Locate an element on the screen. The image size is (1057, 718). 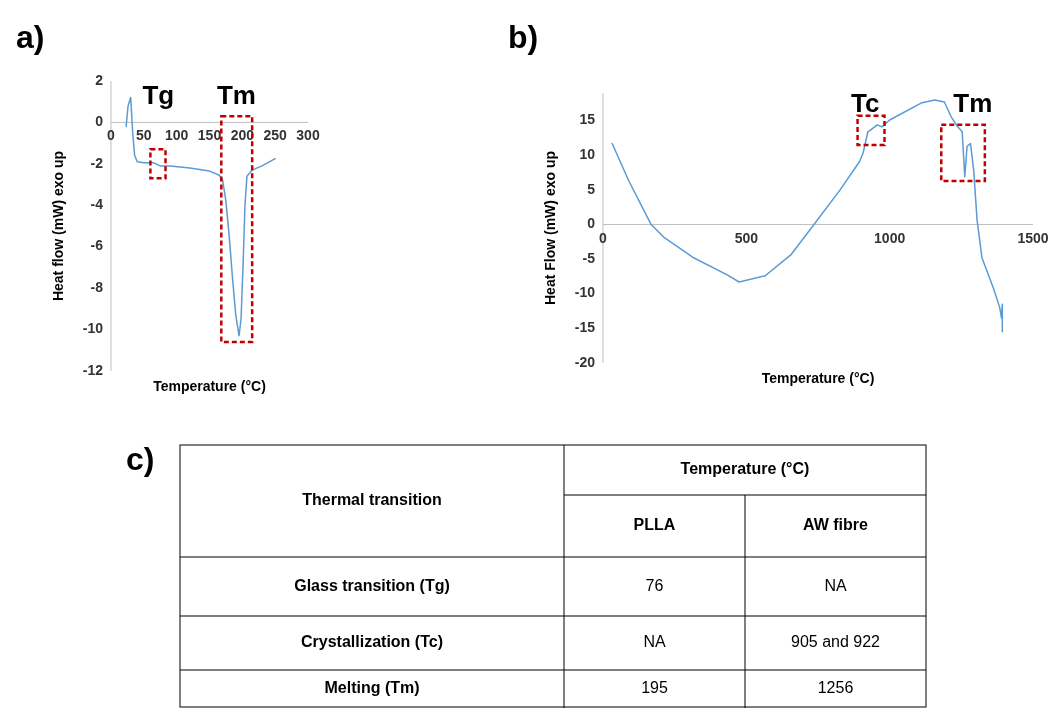
text: PLLA is located at coordinates (654, 525).